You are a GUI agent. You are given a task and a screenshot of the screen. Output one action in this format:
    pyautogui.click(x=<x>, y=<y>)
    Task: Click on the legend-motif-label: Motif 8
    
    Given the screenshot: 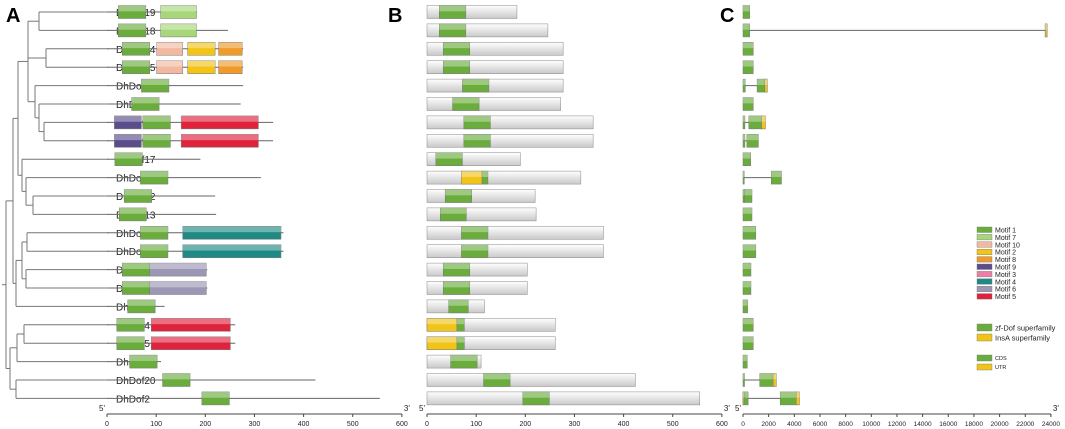 What is the action you would take?
    pyautogui.click(x=1005, y=260)
    